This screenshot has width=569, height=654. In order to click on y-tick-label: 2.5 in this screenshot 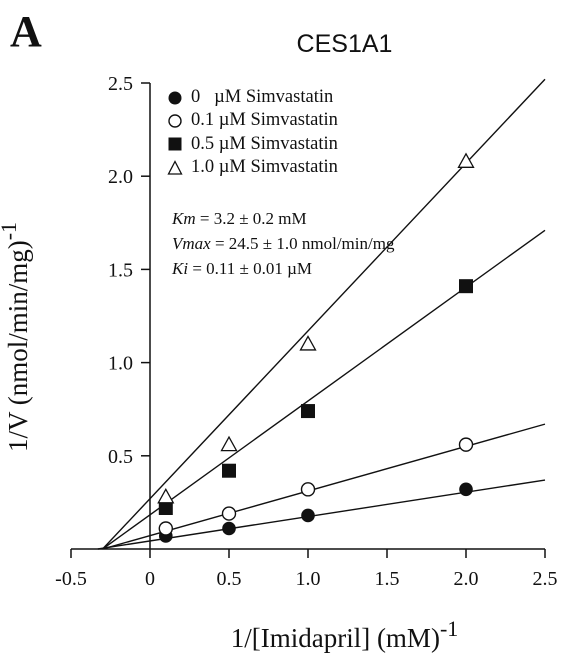, I will do `click(120, 84)`.